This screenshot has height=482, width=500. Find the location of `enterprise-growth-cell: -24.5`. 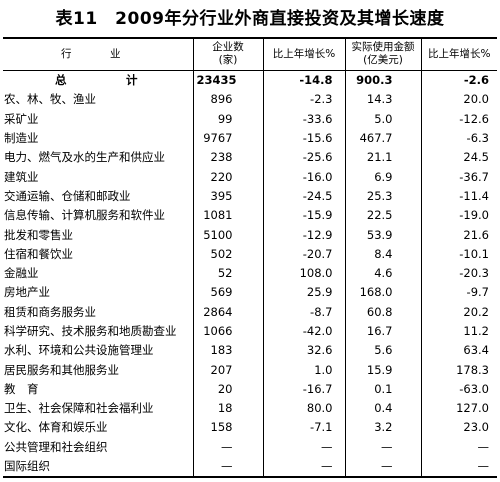

enterprise-growth-cell: -24.5 is located at coordinates (303, 196).